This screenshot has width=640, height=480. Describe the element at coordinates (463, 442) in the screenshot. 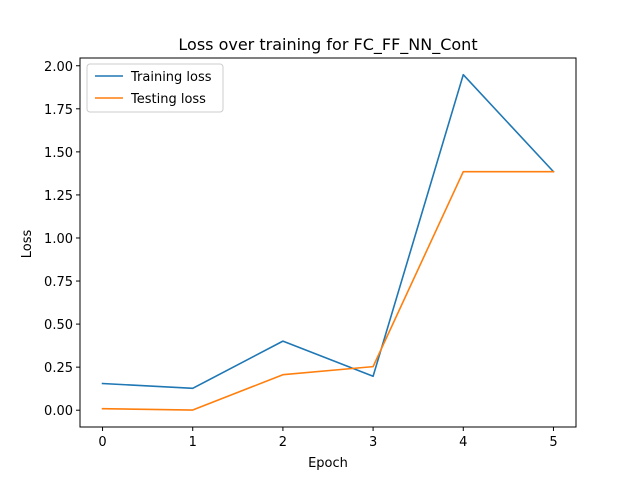

I see `x-tick-label: 4` at that location.